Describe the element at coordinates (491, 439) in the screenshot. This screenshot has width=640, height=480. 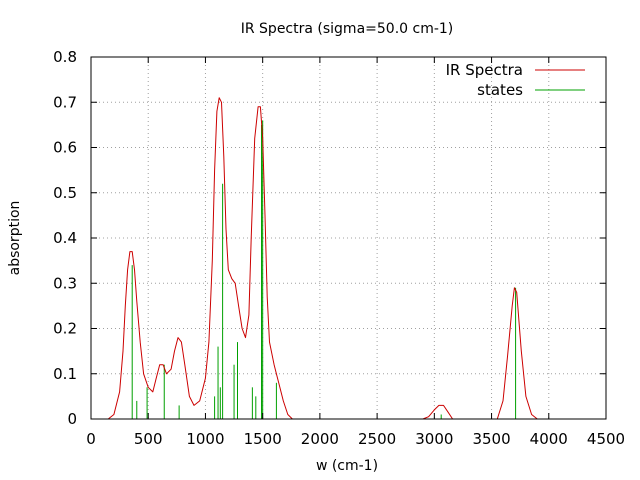
I see `x-tick-label: 3500` at that location.